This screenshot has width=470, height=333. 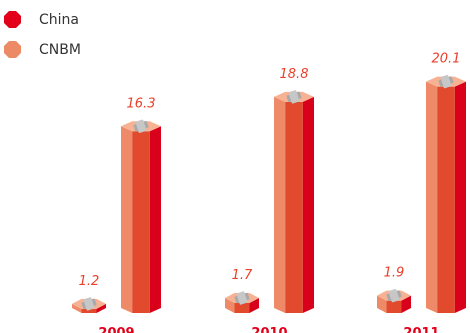 What do you see at coordinates (242, 298) in the screenshot?
I see `bar-china-2010-top-emblem-core` at bounding box center [242, 298].